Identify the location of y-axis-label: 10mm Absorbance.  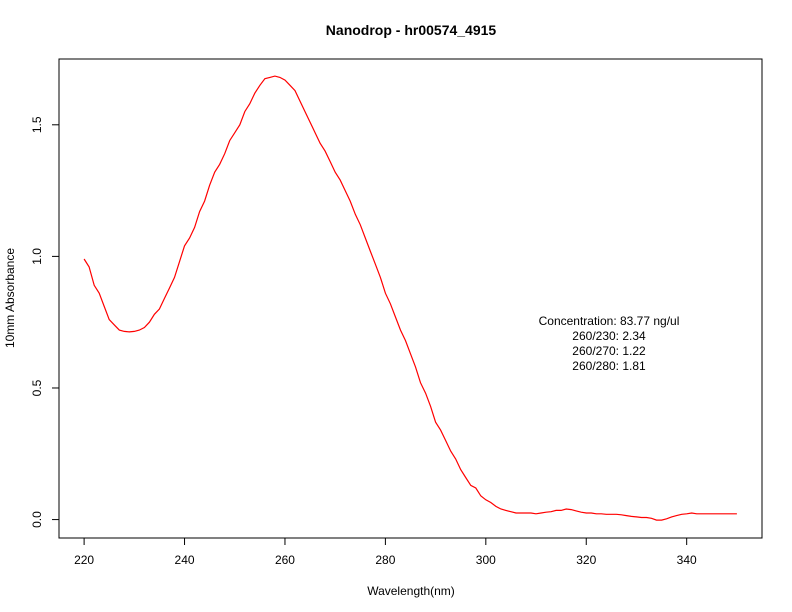
(10, 298).